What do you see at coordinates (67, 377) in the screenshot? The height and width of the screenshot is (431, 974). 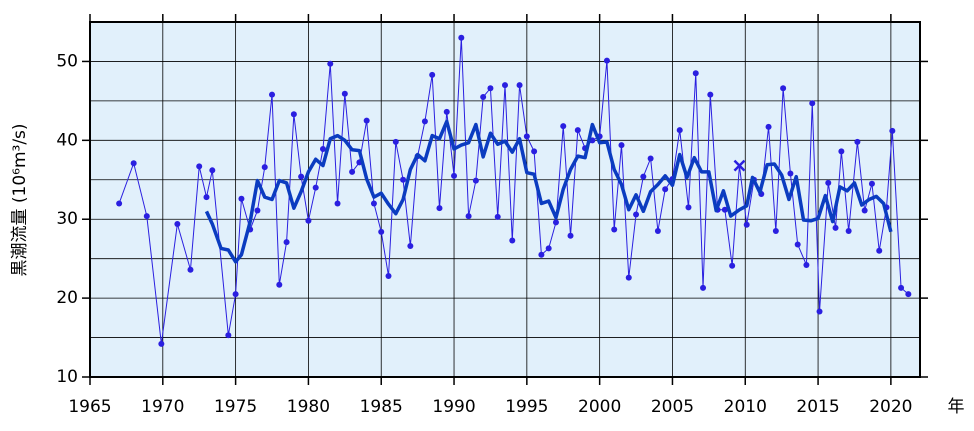 I see `y-tick-label: 10` at bounding box center [67, 377].